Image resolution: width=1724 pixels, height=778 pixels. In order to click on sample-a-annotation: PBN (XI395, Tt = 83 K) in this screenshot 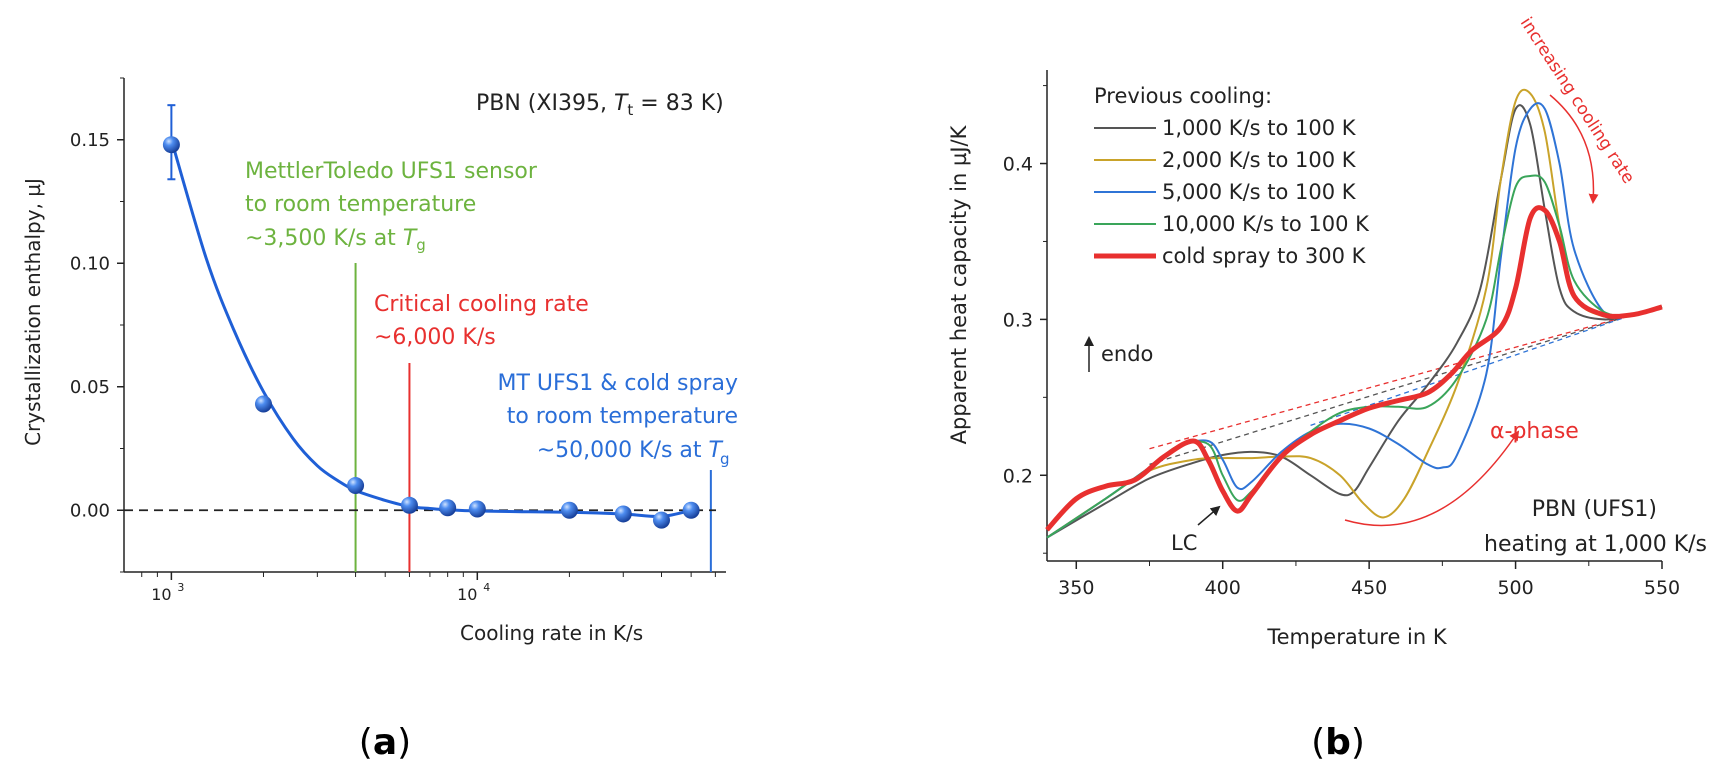, I will do `click(600, 105)`.